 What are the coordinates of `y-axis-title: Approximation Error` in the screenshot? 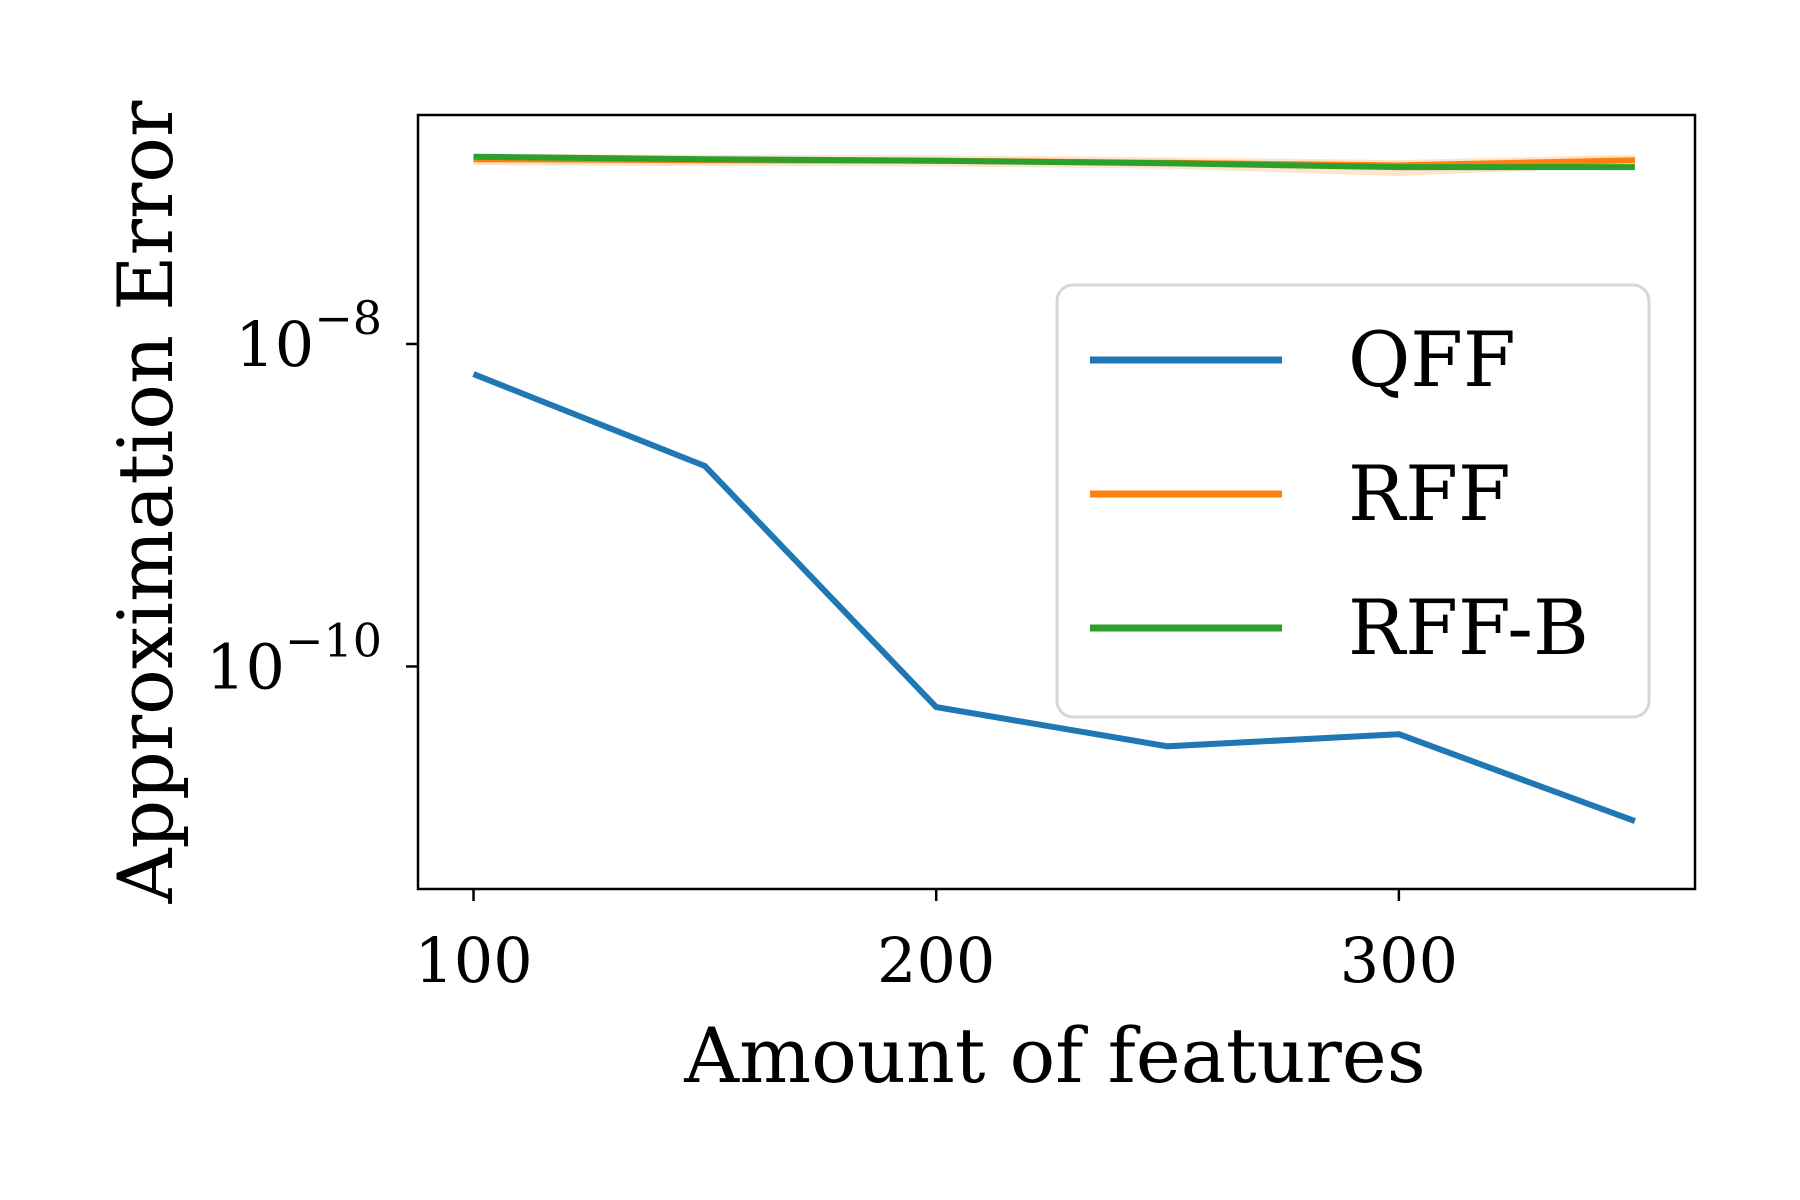 It's located at (145, 502).